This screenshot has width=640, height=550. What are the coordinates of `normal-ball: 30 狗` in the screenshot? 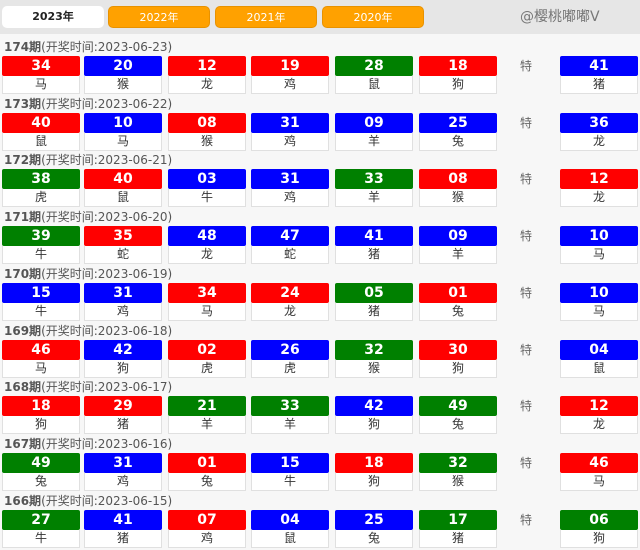 It's located at (458, 358).